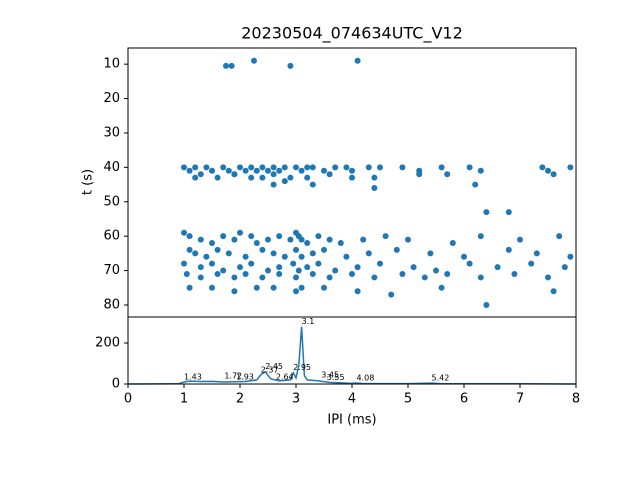 The image size is (640, 480). Describe the element at coordinates (330, 374) in the screenshot. I see `peak-annotation: 3.45` at that location.